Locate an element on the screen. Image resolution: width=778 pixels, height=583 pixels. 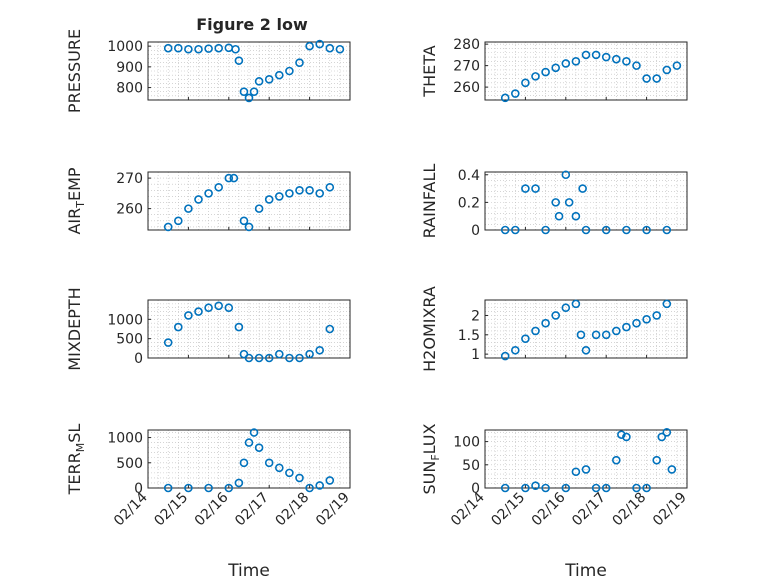
x-tick-label: 02/14 is located at coordinates (468, 509).